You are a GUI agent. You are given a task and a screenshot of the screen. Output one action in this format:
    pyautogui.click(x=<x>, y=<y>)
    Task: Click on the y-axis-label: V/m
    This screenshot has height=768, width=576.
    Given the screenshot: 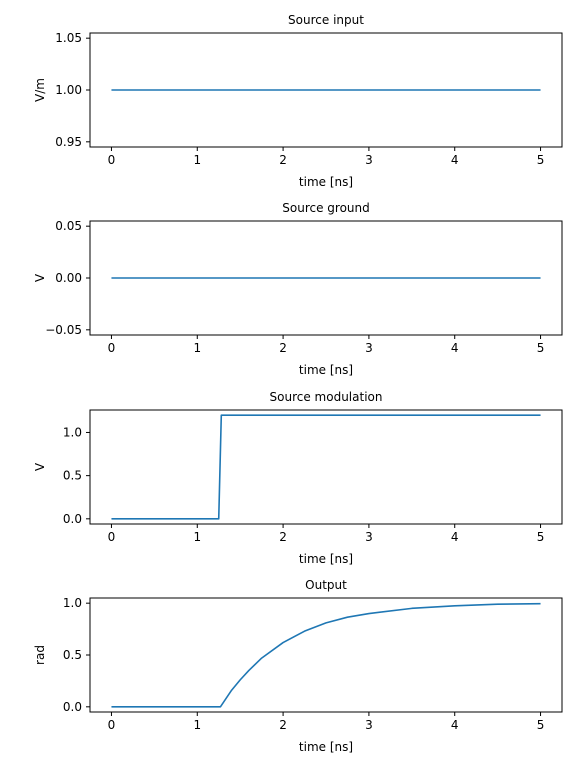 What is the action you would take?
    pyautogui.click(x=40, y=90)
    